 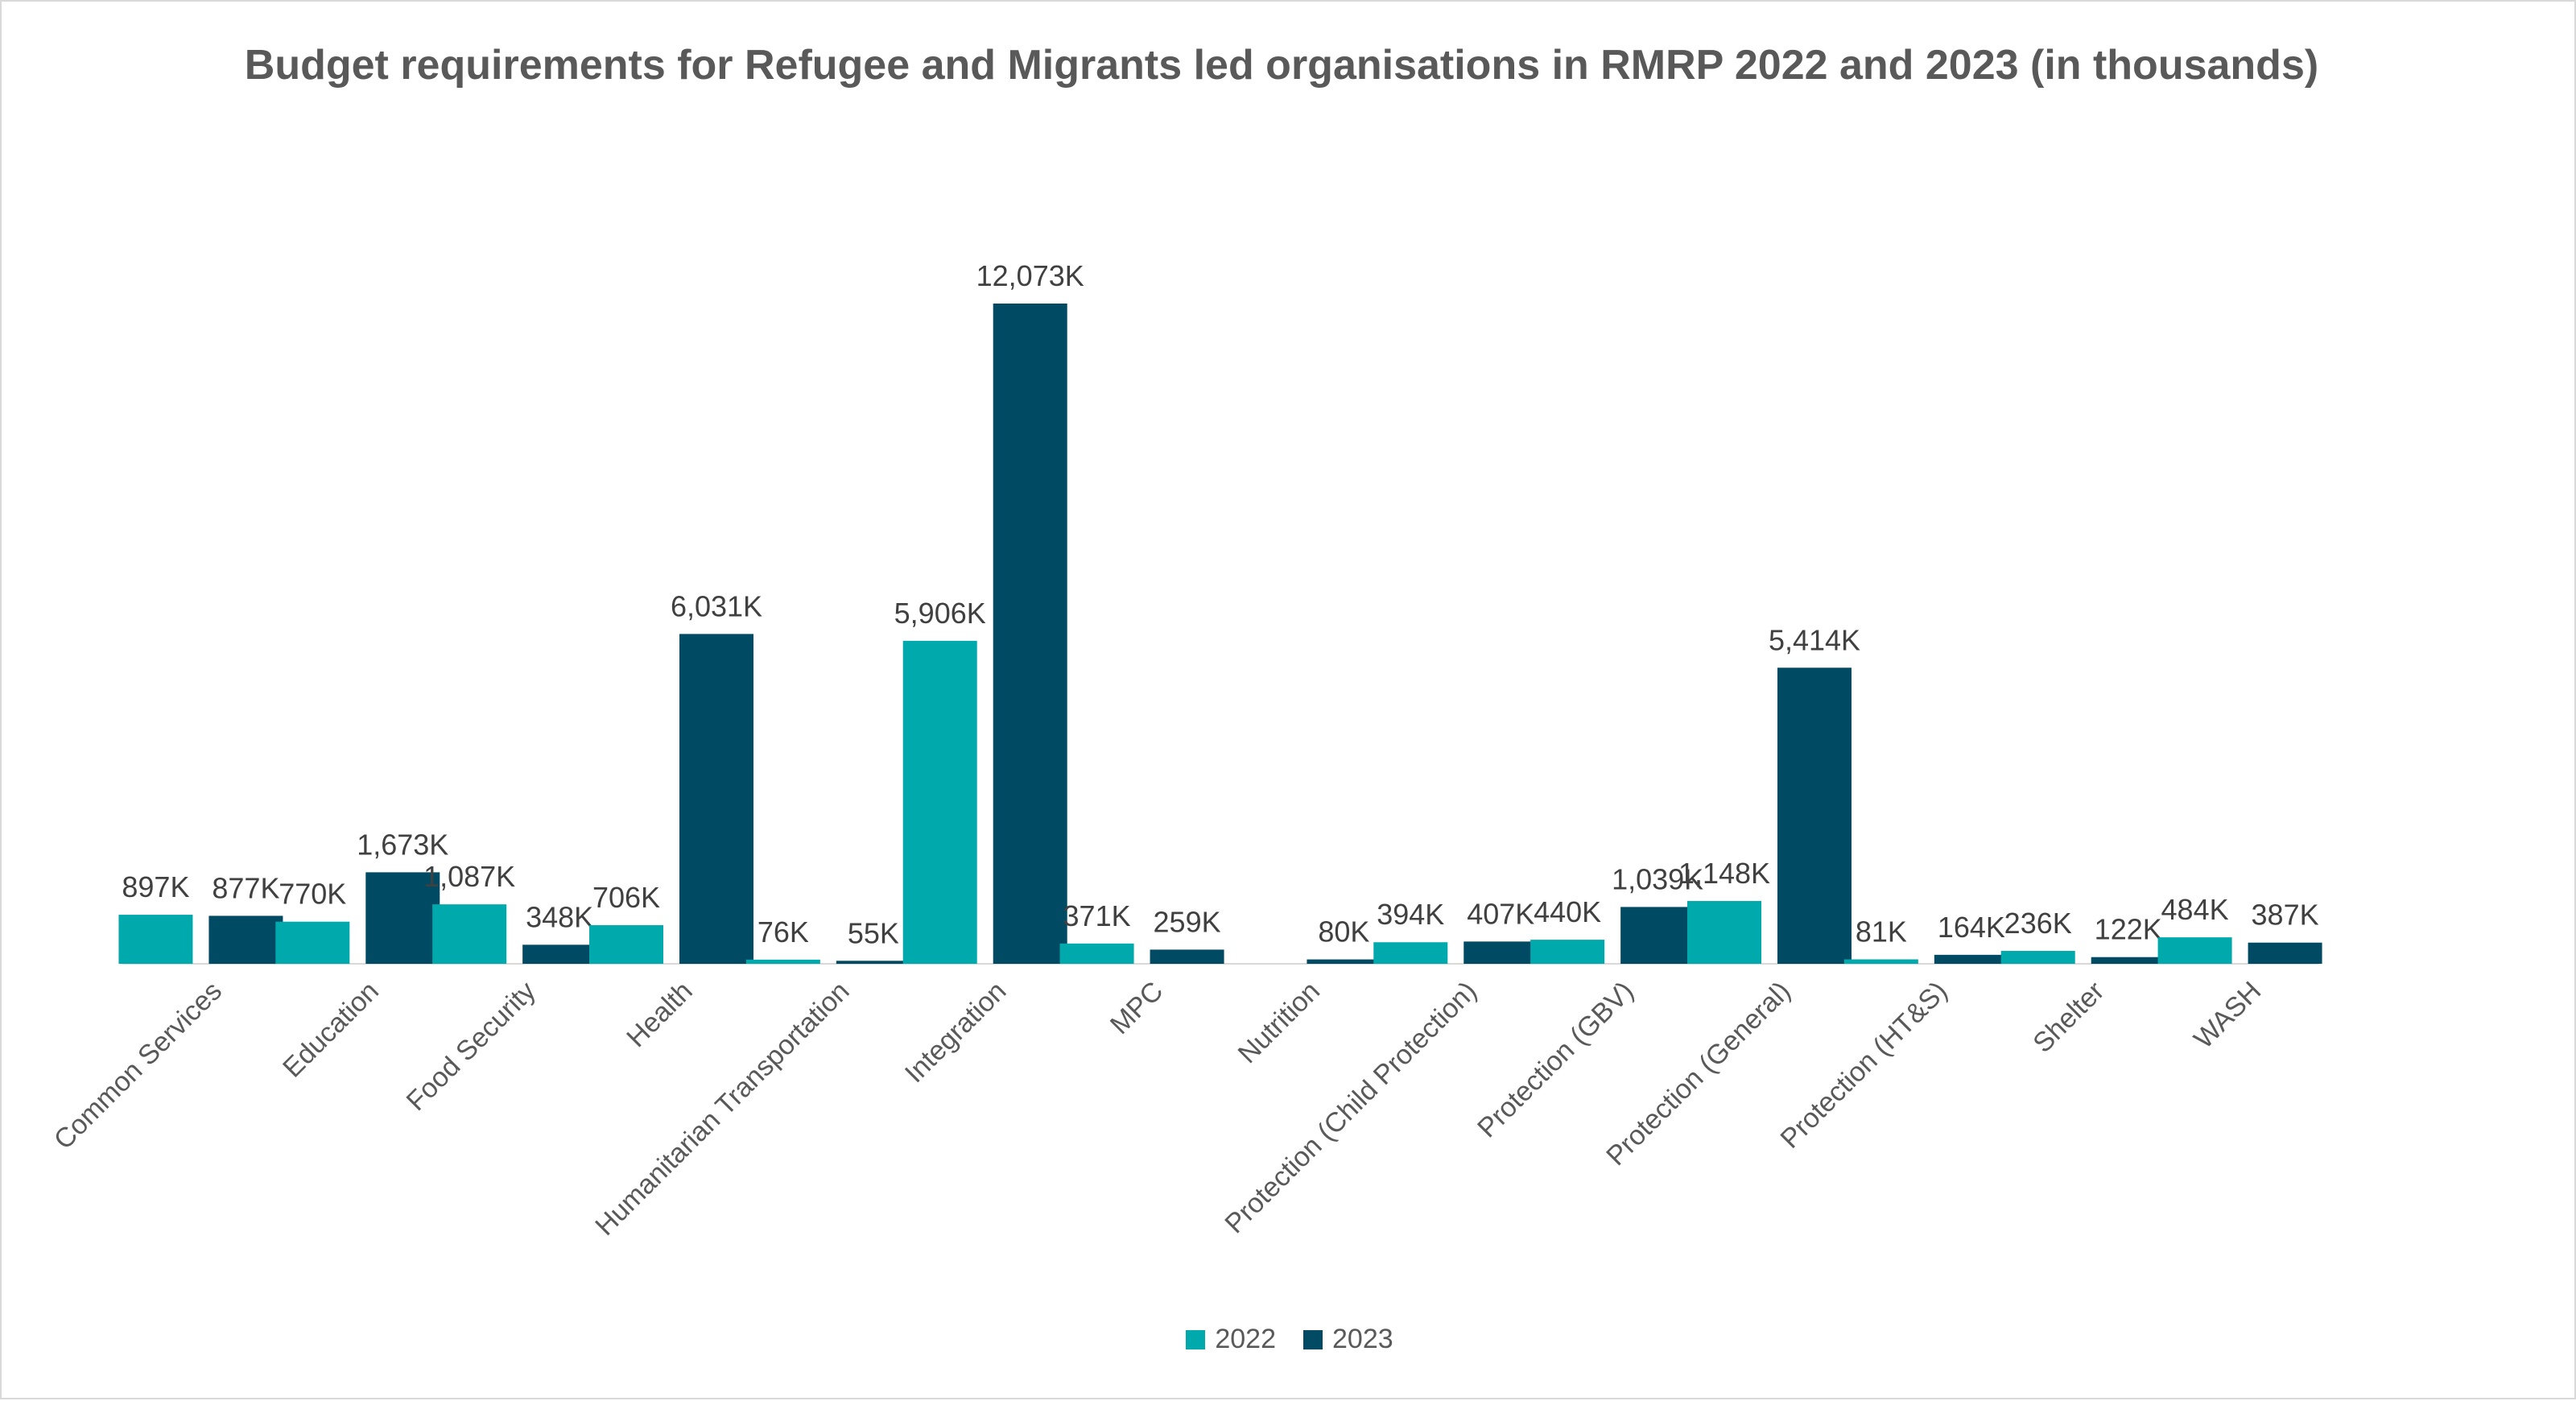 I want to click on bar-2023-shelter, so click(x=2128, y=960).